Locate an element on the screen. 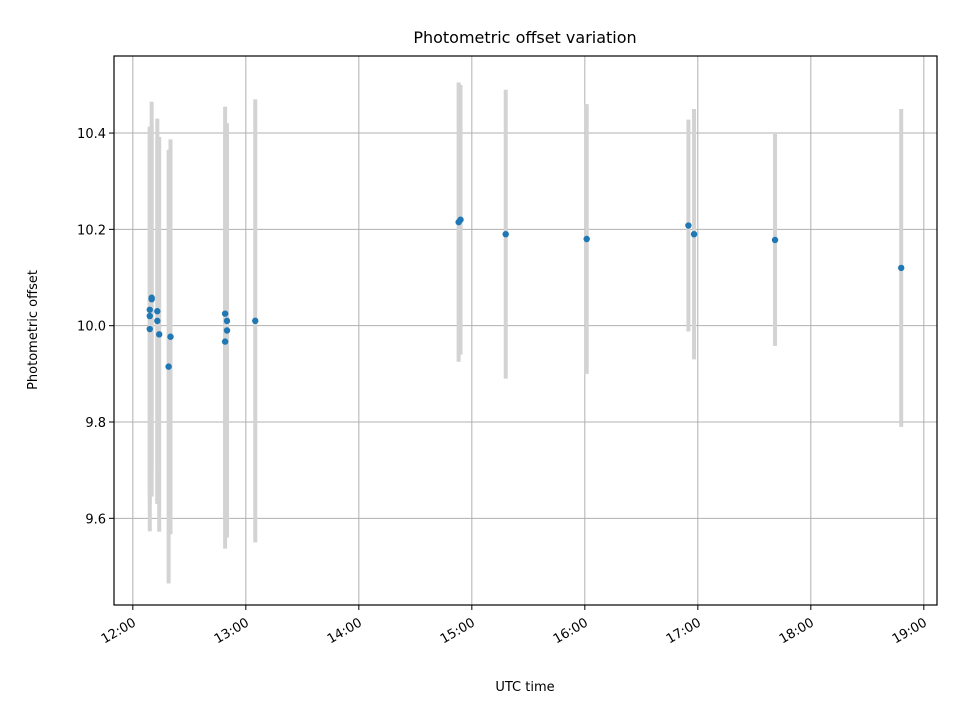 The height and width of the screenshot is (720, 960). x-tick-label: 14:00 is located at coordinates (345, 631).